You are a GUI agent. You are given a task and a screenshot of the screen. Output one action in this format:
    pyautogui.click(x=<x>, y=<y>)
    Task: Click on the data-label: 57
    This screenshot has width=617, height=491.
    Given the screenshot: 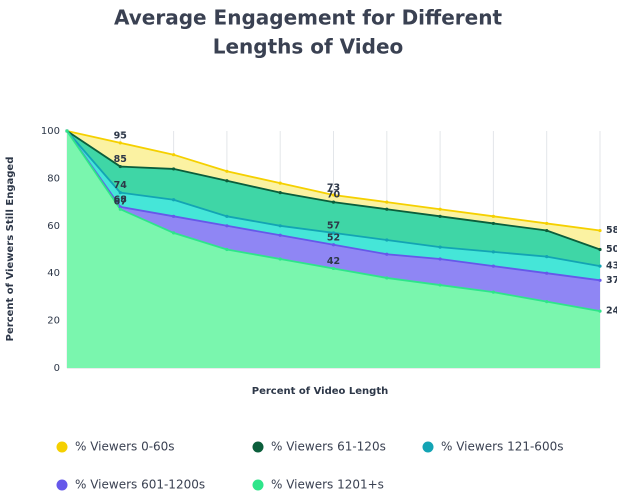 What is the action you would take?
    pyautogui.click(x=333, y=225)
    